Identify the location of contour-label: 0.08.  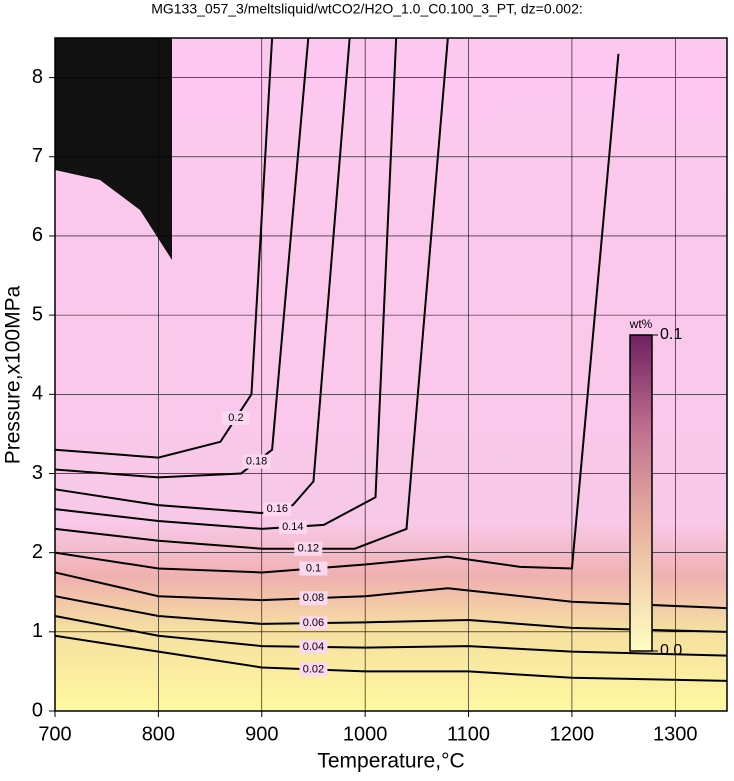
(313, 598).